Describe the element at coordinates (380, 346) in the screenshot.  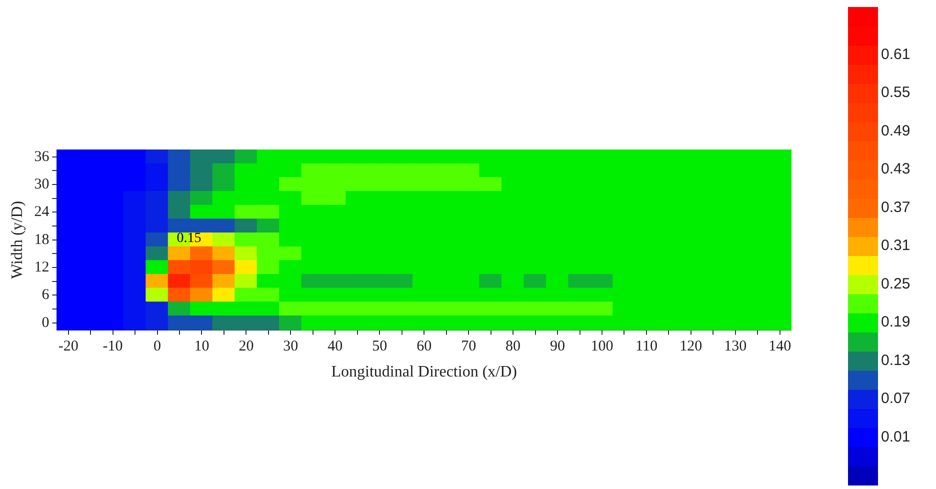
I see `x-tick-label: 50` at that location.